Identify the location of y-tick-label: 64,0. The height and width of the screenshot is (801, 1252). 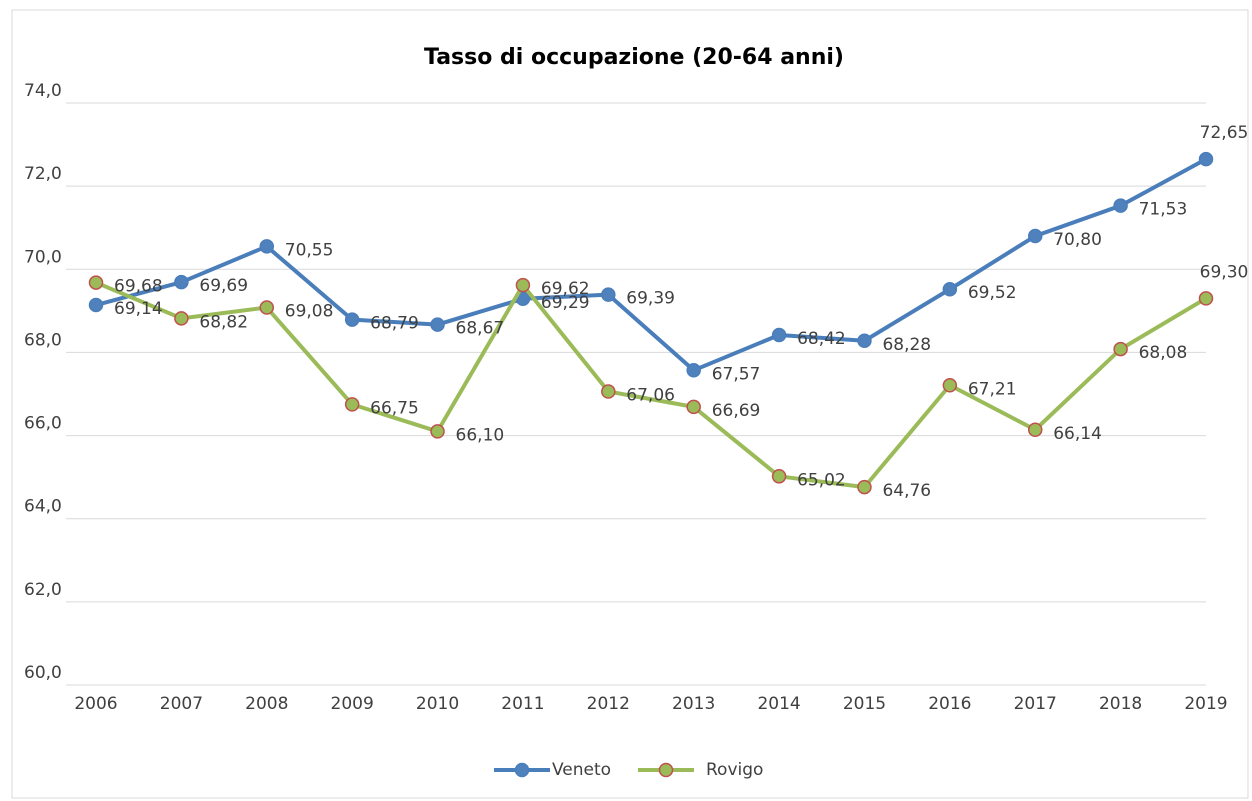
(43, 507).